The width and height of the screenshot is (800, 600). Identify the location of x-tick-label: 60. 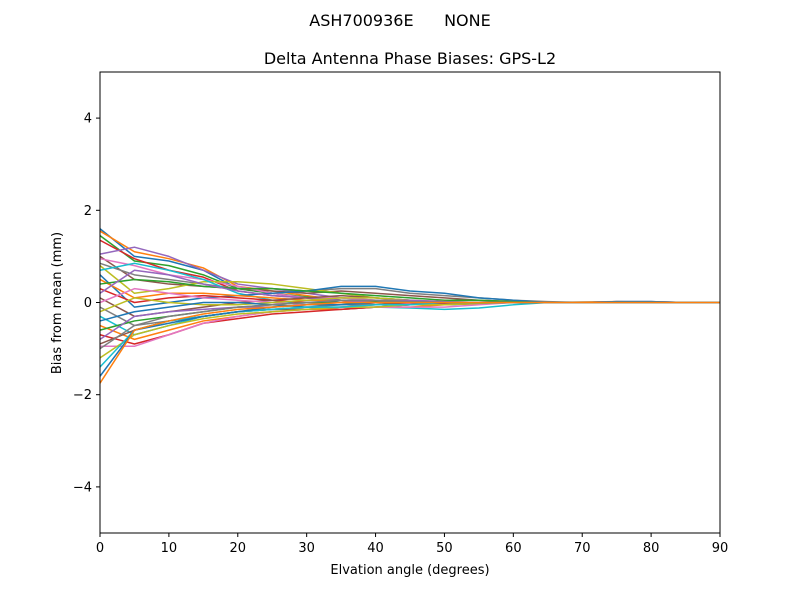
(513, 548).